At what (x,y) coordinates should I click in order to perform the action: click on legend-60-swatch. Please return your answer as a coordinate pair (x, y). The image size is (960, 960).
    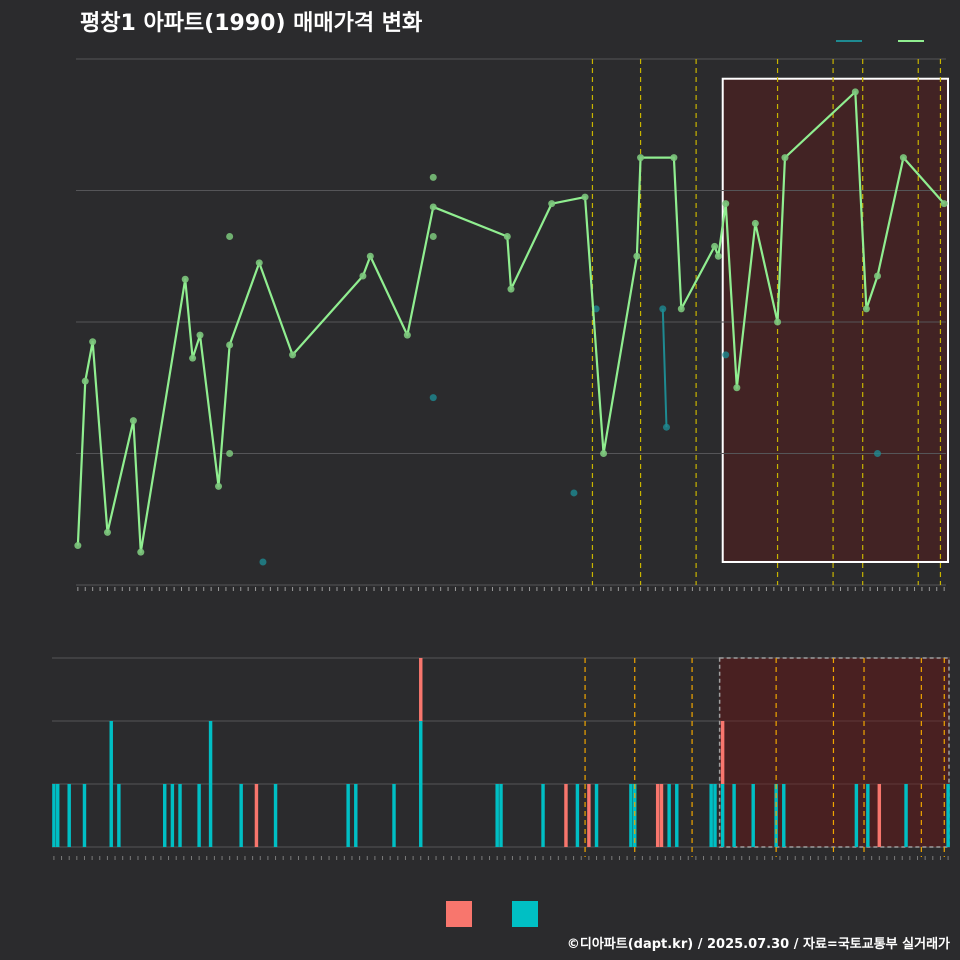
    Looking at the image, I should click on (459, 914).